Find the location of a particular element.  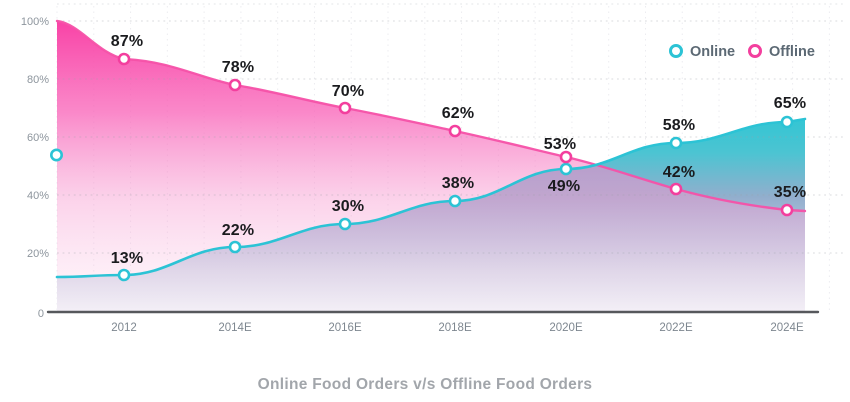

online-label: 65% is located at coordinates (790, 103).